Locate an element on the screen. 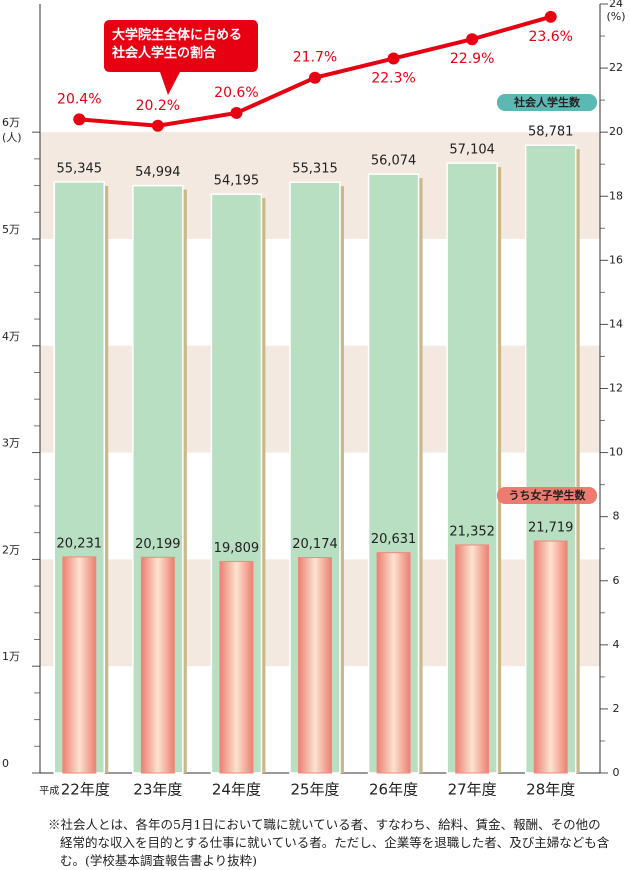 This screenshot has width=630, height=870. y-tick-label: 5万 is located at coordinates (11, 229).